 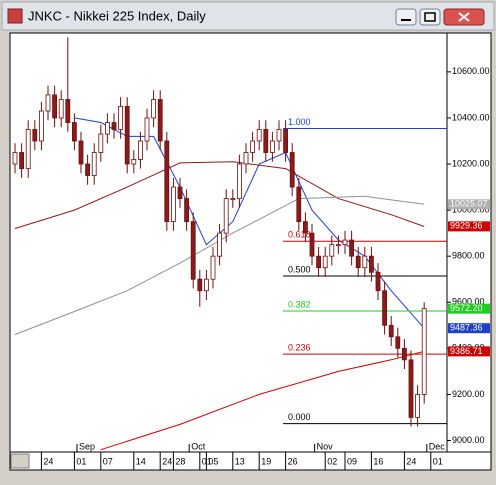 I want to click on month-label: Dec, so click(x=437, y=446).